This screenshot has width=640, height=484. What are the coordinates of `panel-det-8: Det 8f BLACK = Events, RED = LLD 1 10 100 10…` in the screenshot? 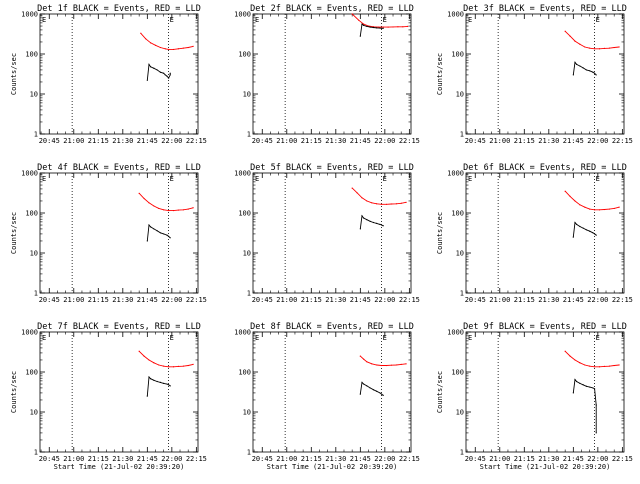 It's located at (327, 396).